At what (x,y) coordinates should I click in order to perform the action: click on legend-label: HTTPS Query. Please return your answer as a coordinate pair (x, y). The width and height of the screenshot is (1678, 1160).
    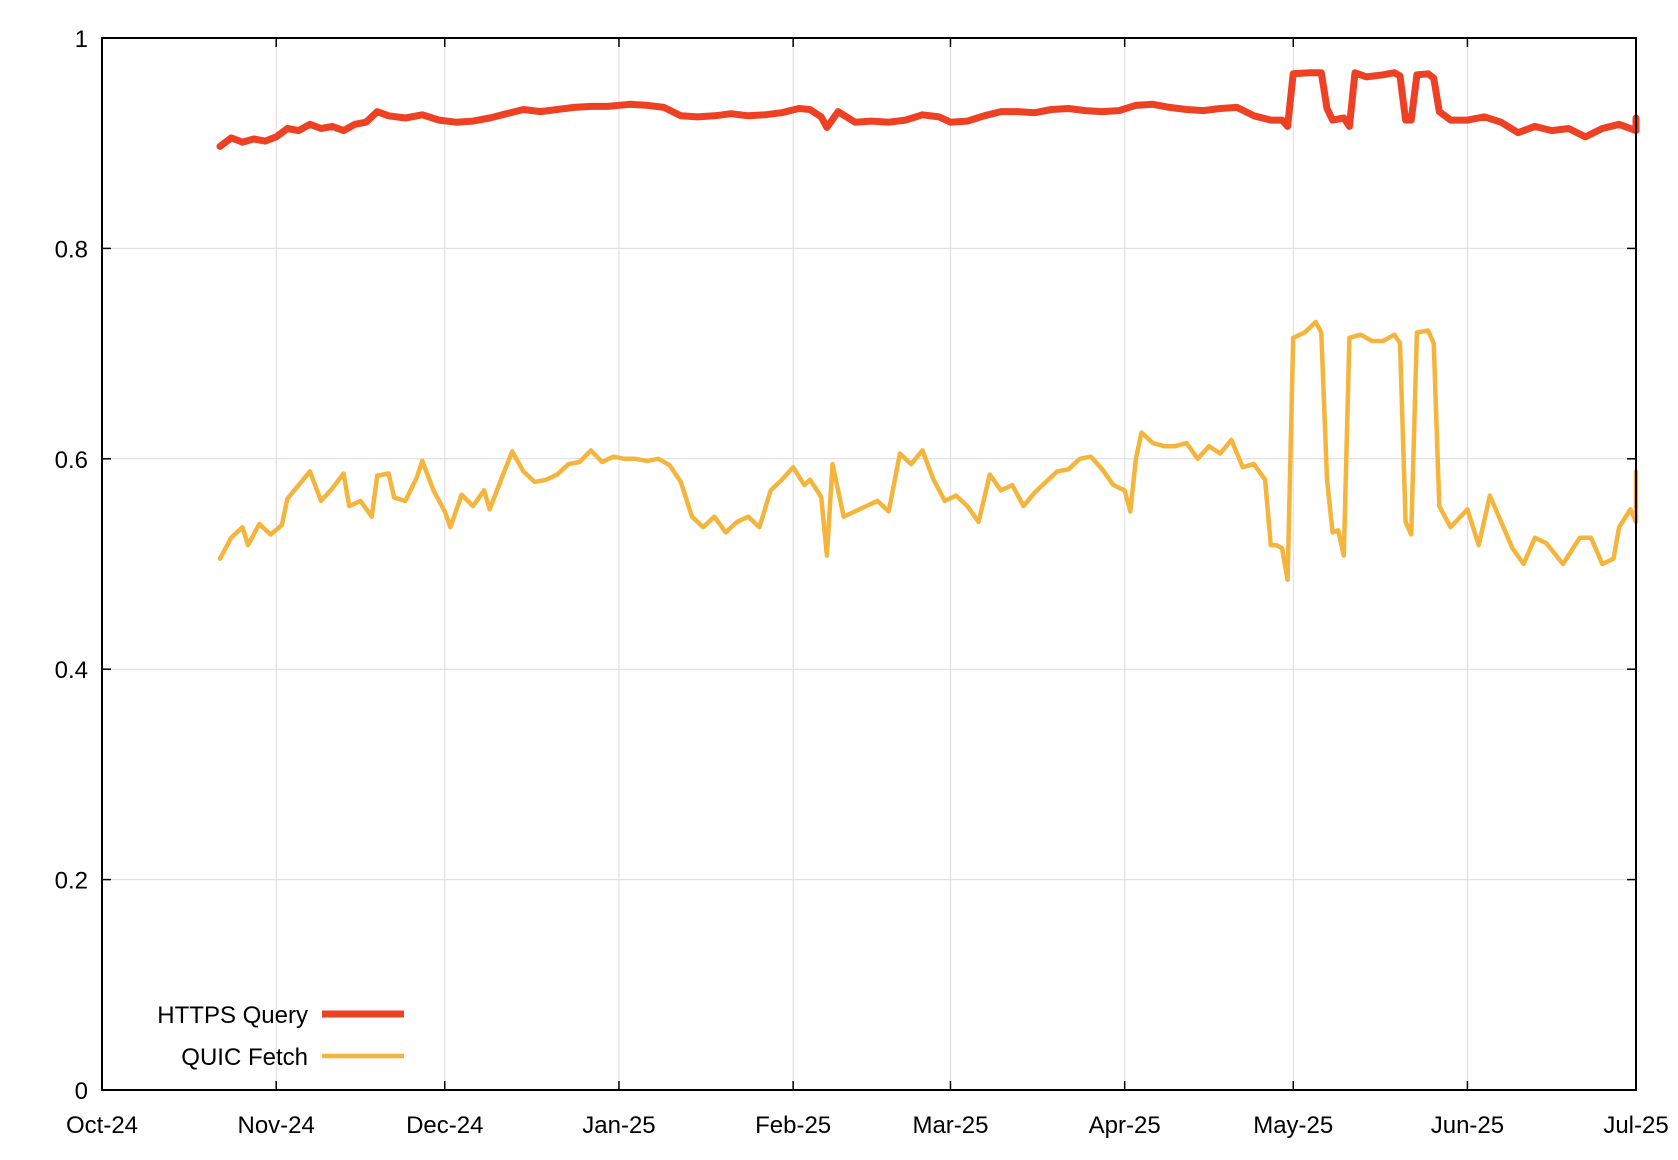
    Looking at the image, I should click on (232, 1015).